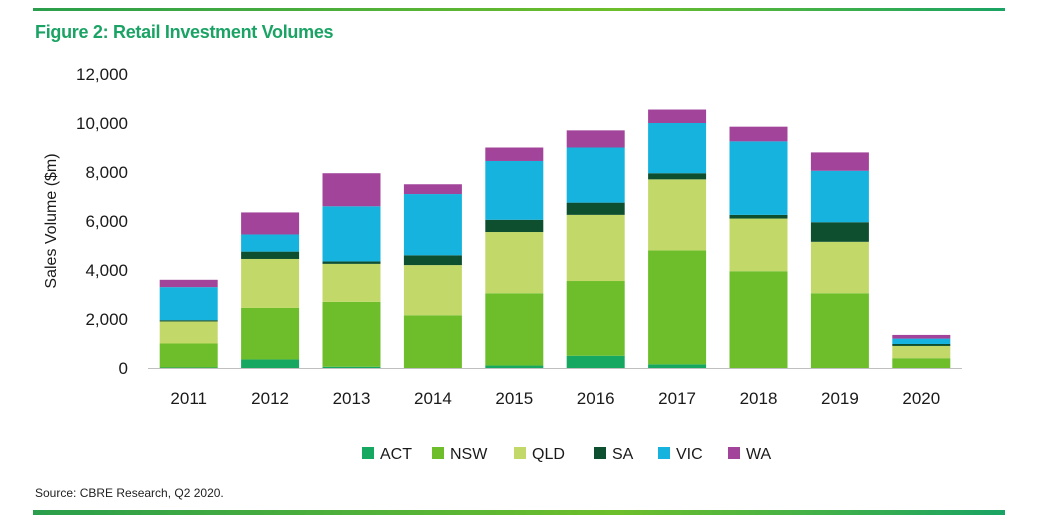 This screenshot has width=1056, height=528. What do you see at coordinates (595, 139) in the screenshot?
I see `bar-segment-wa-2016` at bounding box center [595, 139].